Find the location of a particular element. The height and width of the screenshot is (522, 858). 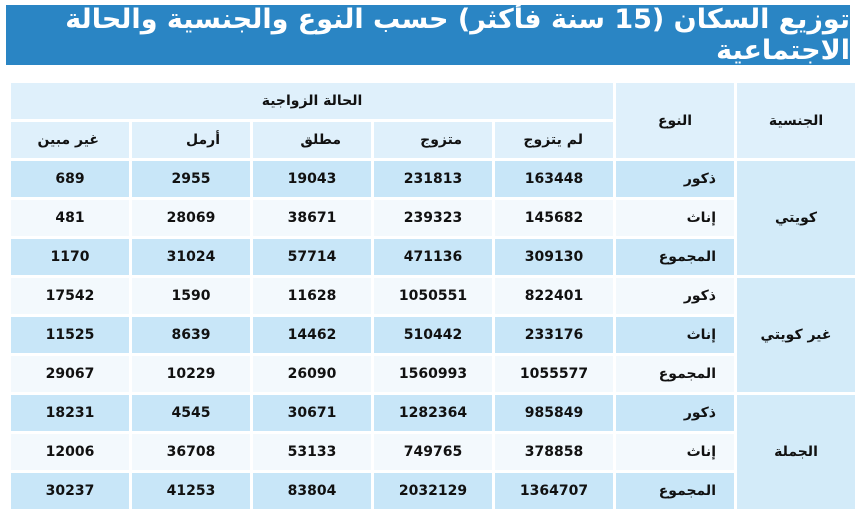

status-header: غير مبين is located at coordinates (70, 140).